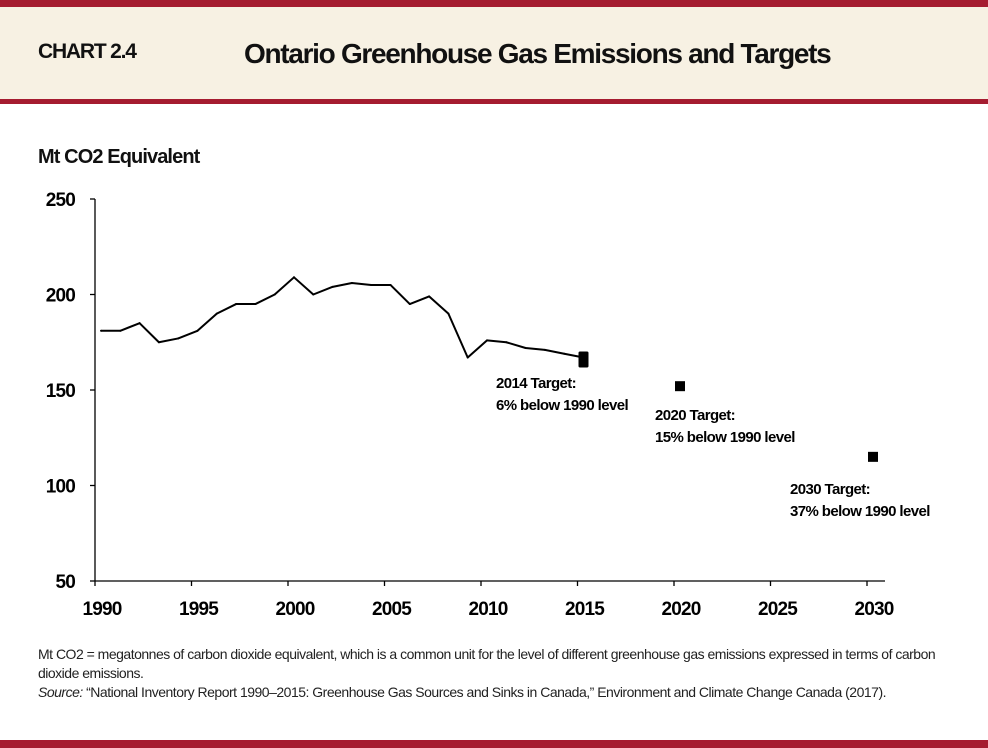 Image resolution: width=988 pixels, height=748 pixels. Describe the element at coordinates (101, 609) in the screenshot. I see `x-tick-label: 1990` at that location.